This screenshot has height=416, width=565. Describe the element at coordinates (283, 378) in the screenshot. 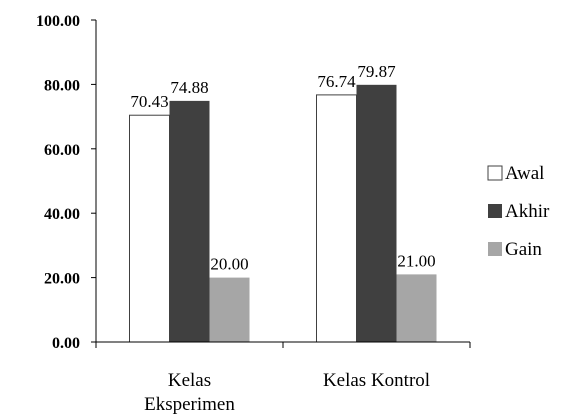

I see `x-axis: Kelas Eksperimen Kelas Kontrol` at that location.